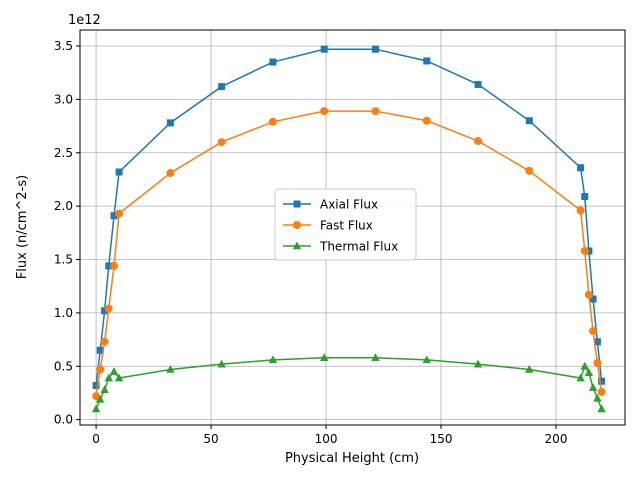 This screenshot has width=640, height=480. I want to click on y-tick-label: 2.5, so click(63, 153).